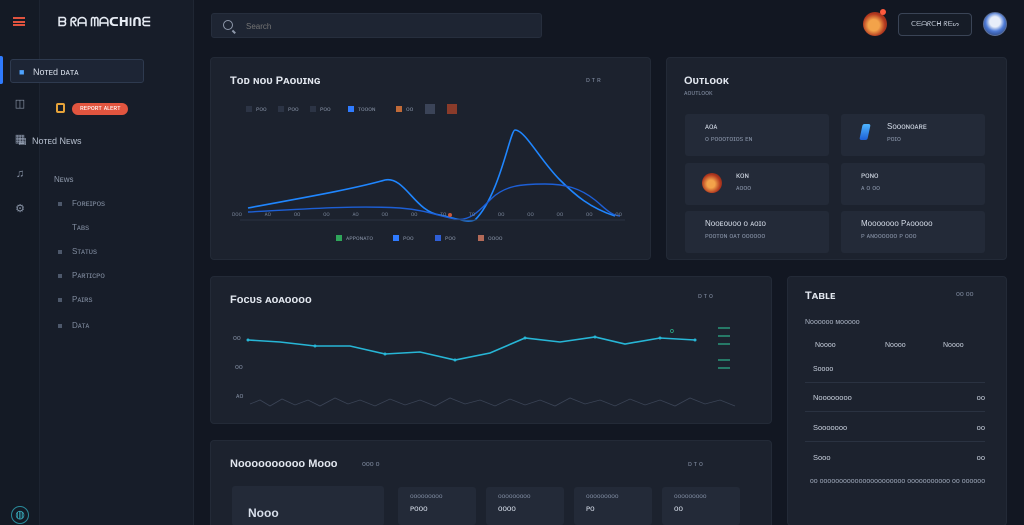 Image resolution: width=1024 pixels, height=525 pixels. I want to click on avatar, so click(995, 24).